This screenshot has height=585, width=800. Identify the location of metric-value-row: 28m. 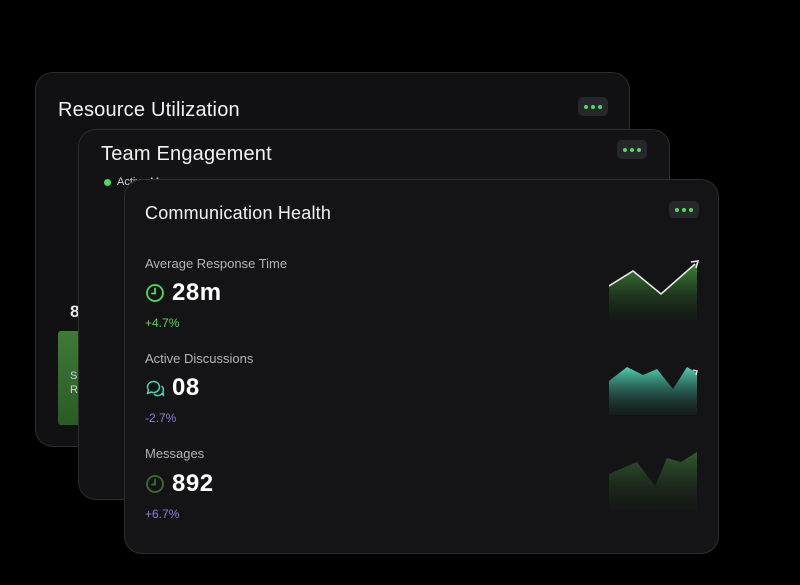
(183, 293).